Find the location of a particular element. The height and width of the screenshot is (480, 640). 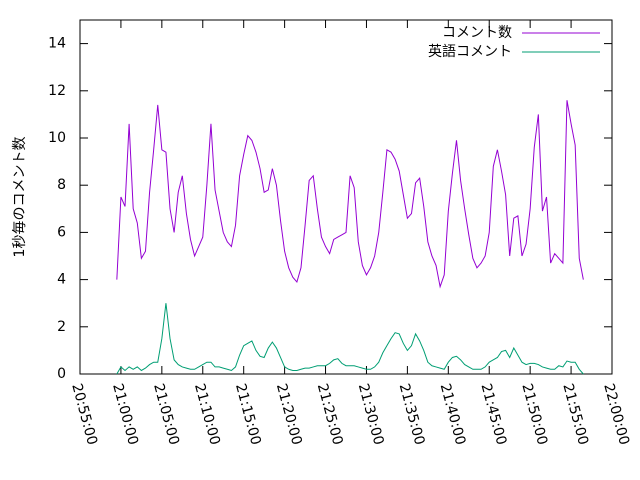

y-tick-label: 10 is located at coordinates (57, 138).